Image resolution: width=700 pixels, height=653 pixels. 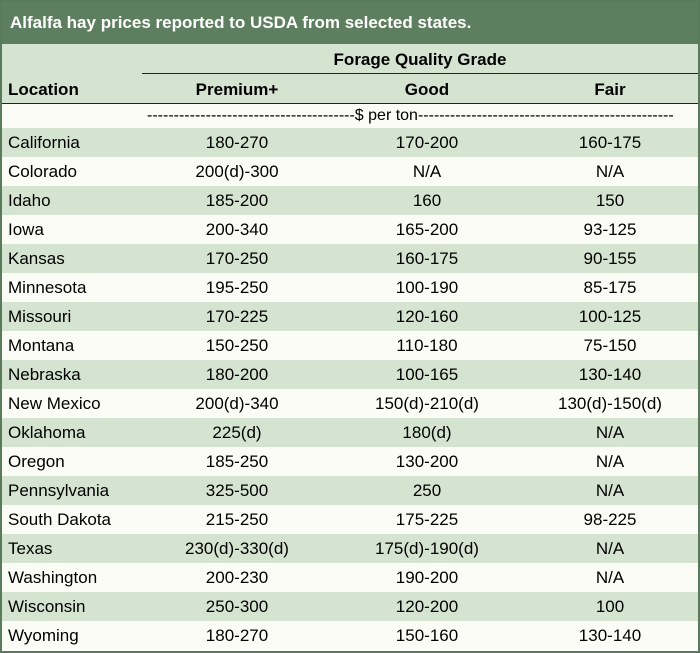 What do you see at coordinates (350, 548) in the screenshot?
I see `table-row: Texas 230(d)-330(d) 175(d)-190(d) N/A` at bounding box center [350, 548].